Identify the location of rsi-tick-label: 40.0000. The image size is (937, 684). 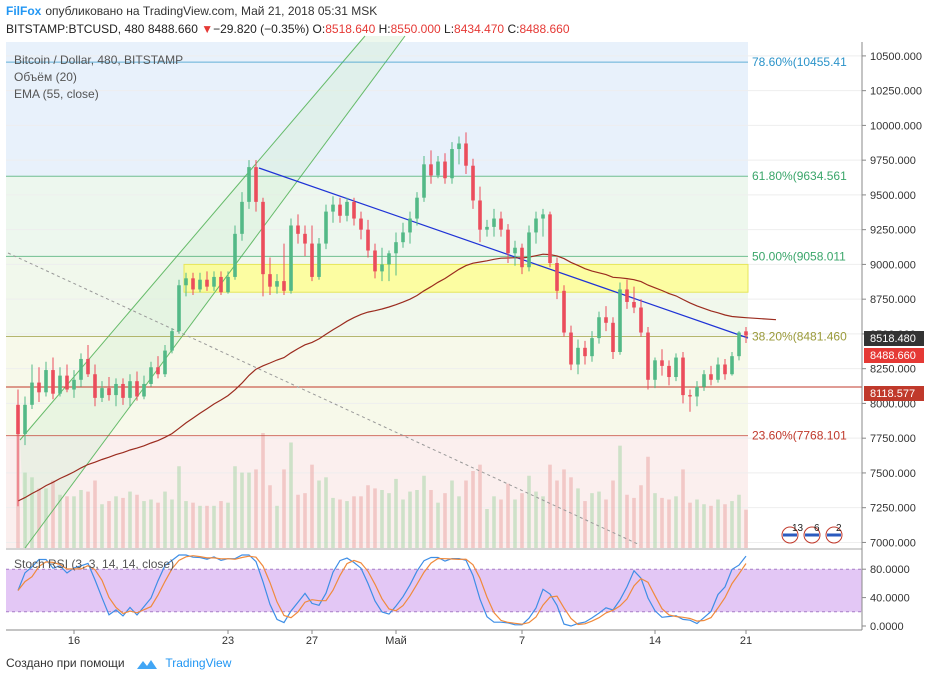
(890, 599).